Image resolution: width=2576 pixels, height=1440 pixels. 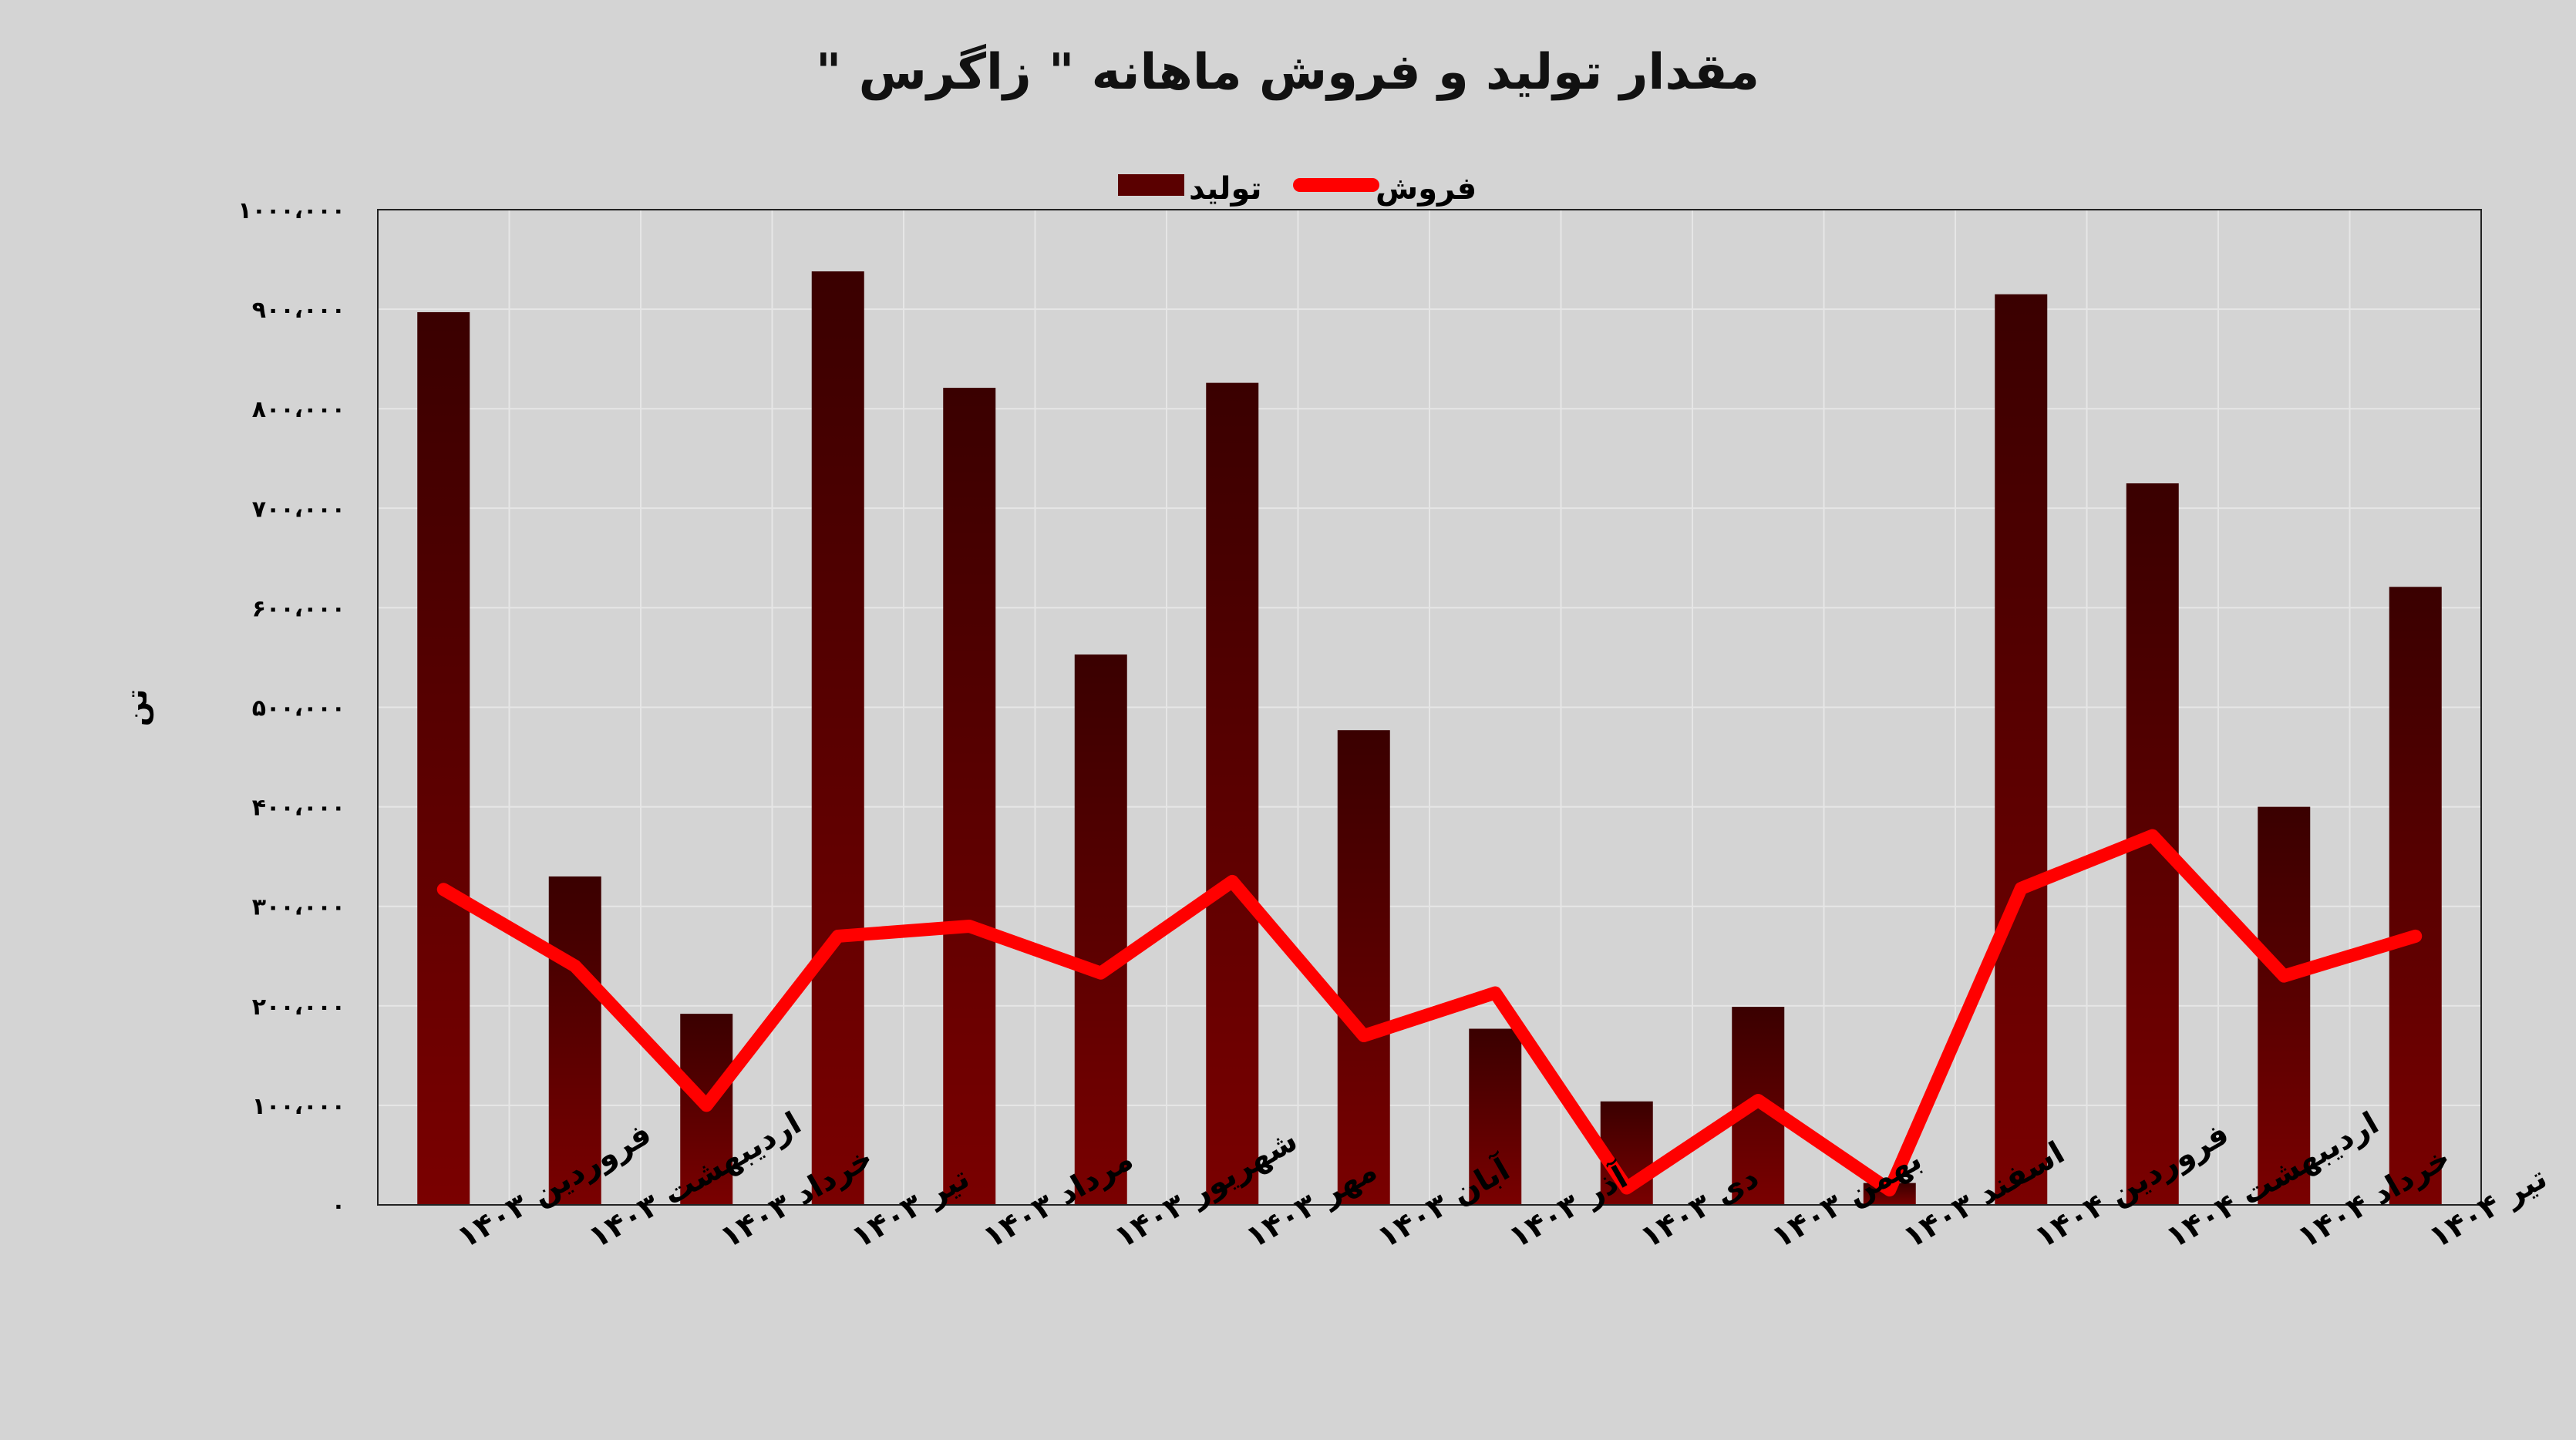 I want to click on legend-swatch-production, so click(x=1151, y=185).